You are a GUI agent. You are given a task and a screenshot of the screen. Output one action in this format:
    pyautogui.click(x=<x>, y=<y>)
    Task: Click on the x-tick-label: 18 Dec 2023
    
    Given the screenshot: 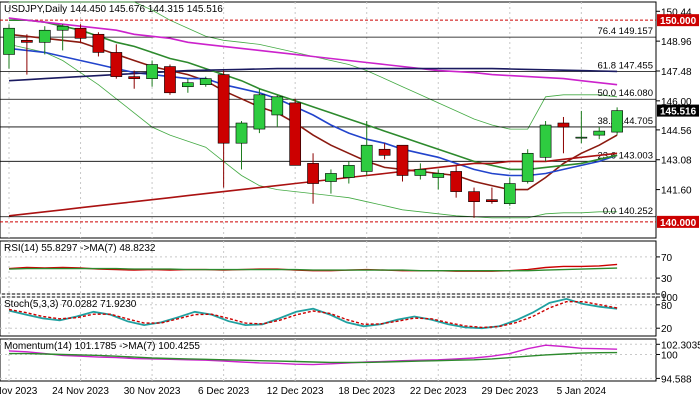 What is the action you would take?
    pyautogui.click(x=366, y=391)
    